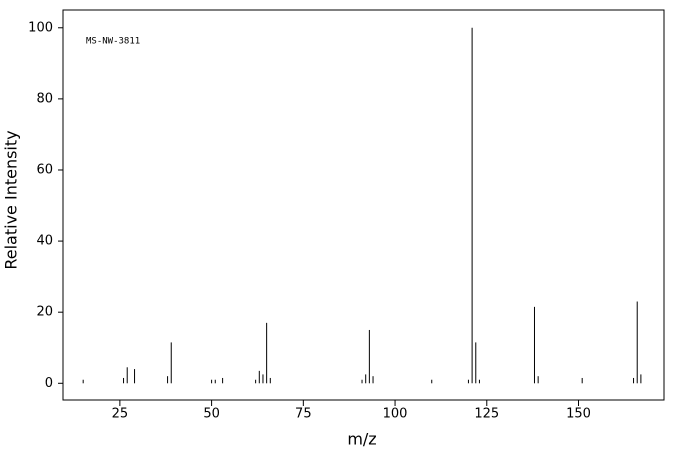 This screenshot has width=676, height=459. What do you see at coordinates (578, 414) in the screenshot?
I see `x-tick-label: 150` at bounding box center [578, 414].